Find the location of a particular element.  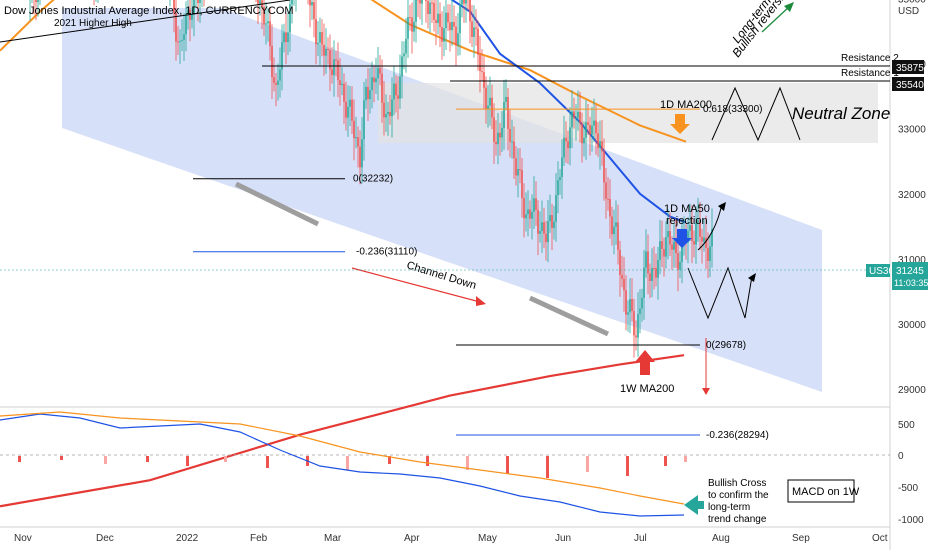

resistance-1-tag is located at coordinates (908, 84).